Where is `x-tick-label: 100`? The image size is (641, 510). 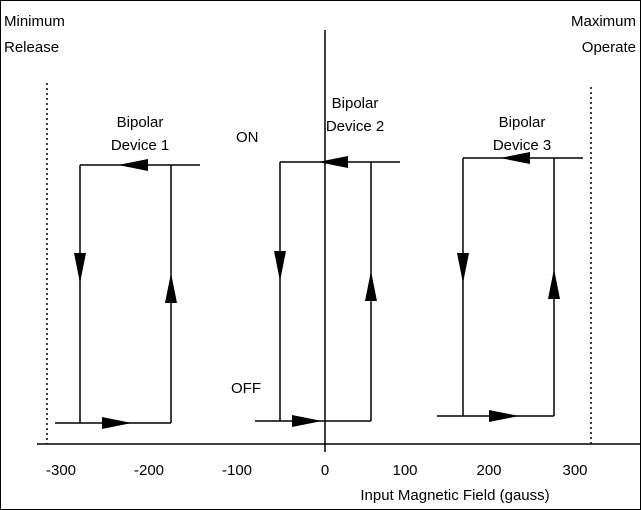 x-tick-label: 100 is located at coordinates (404, 470).